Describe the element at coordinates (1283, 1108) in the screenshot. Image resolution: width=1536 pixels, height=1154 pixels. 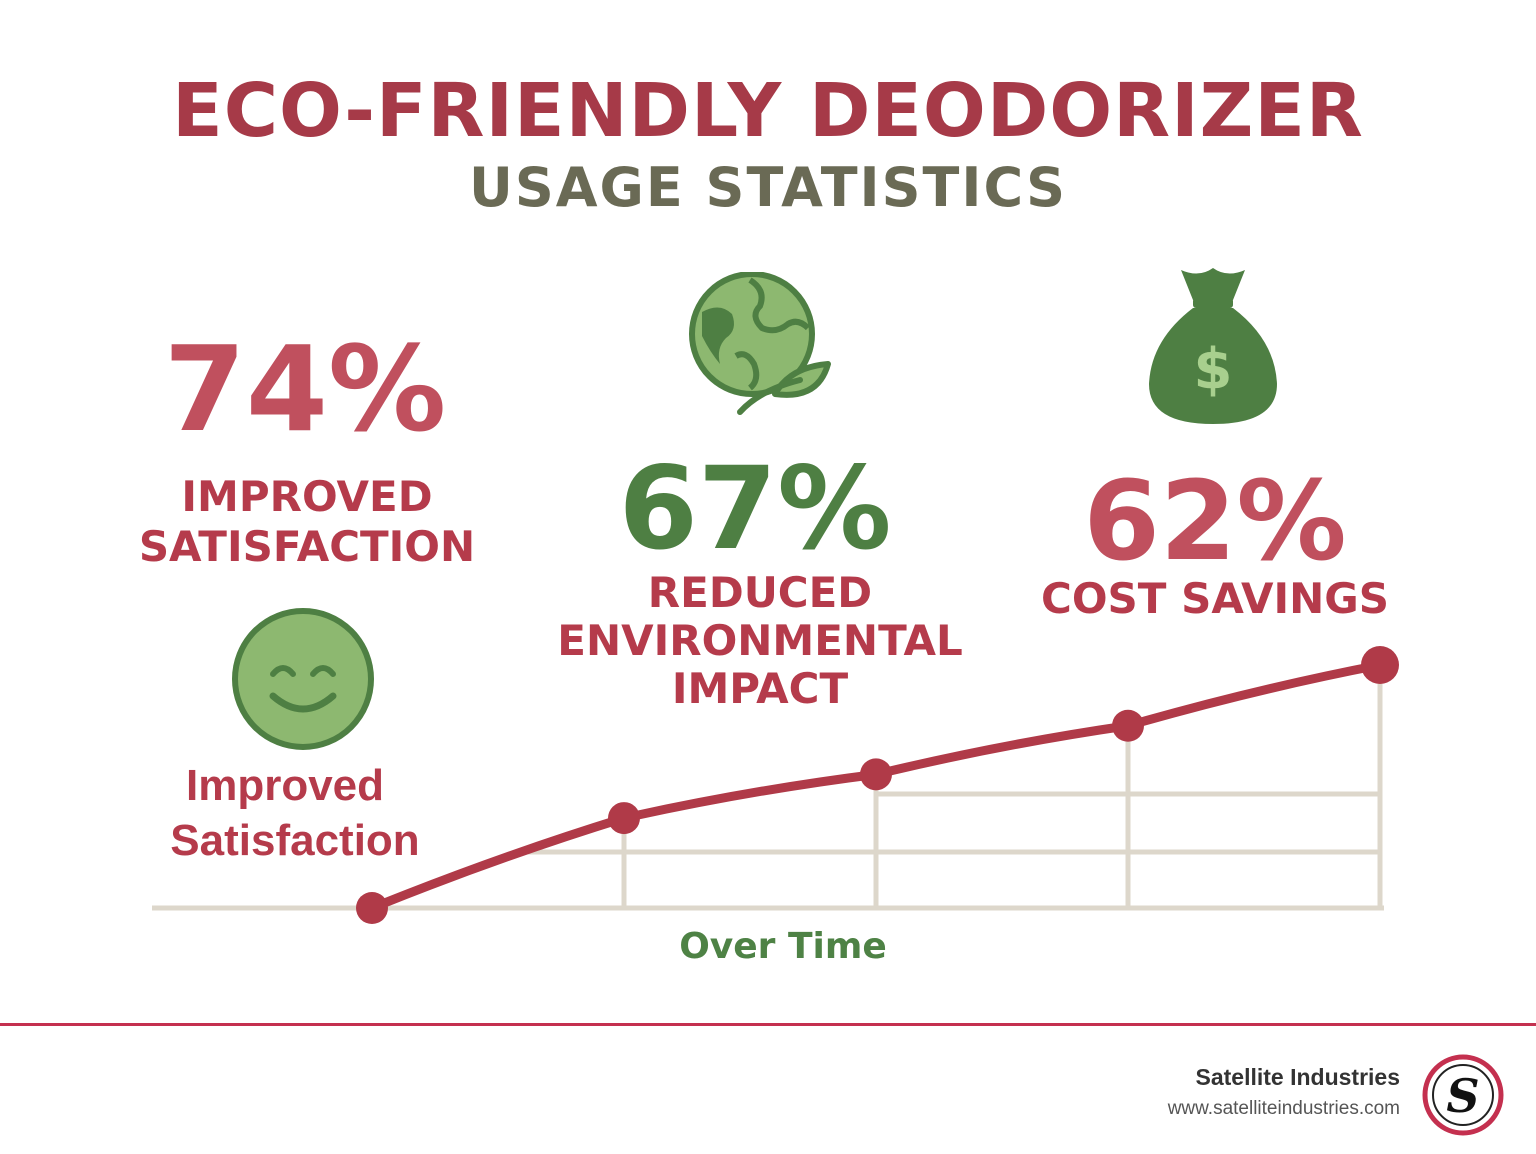
I see `brand-url: www.satelliteindustries.com` at that location.